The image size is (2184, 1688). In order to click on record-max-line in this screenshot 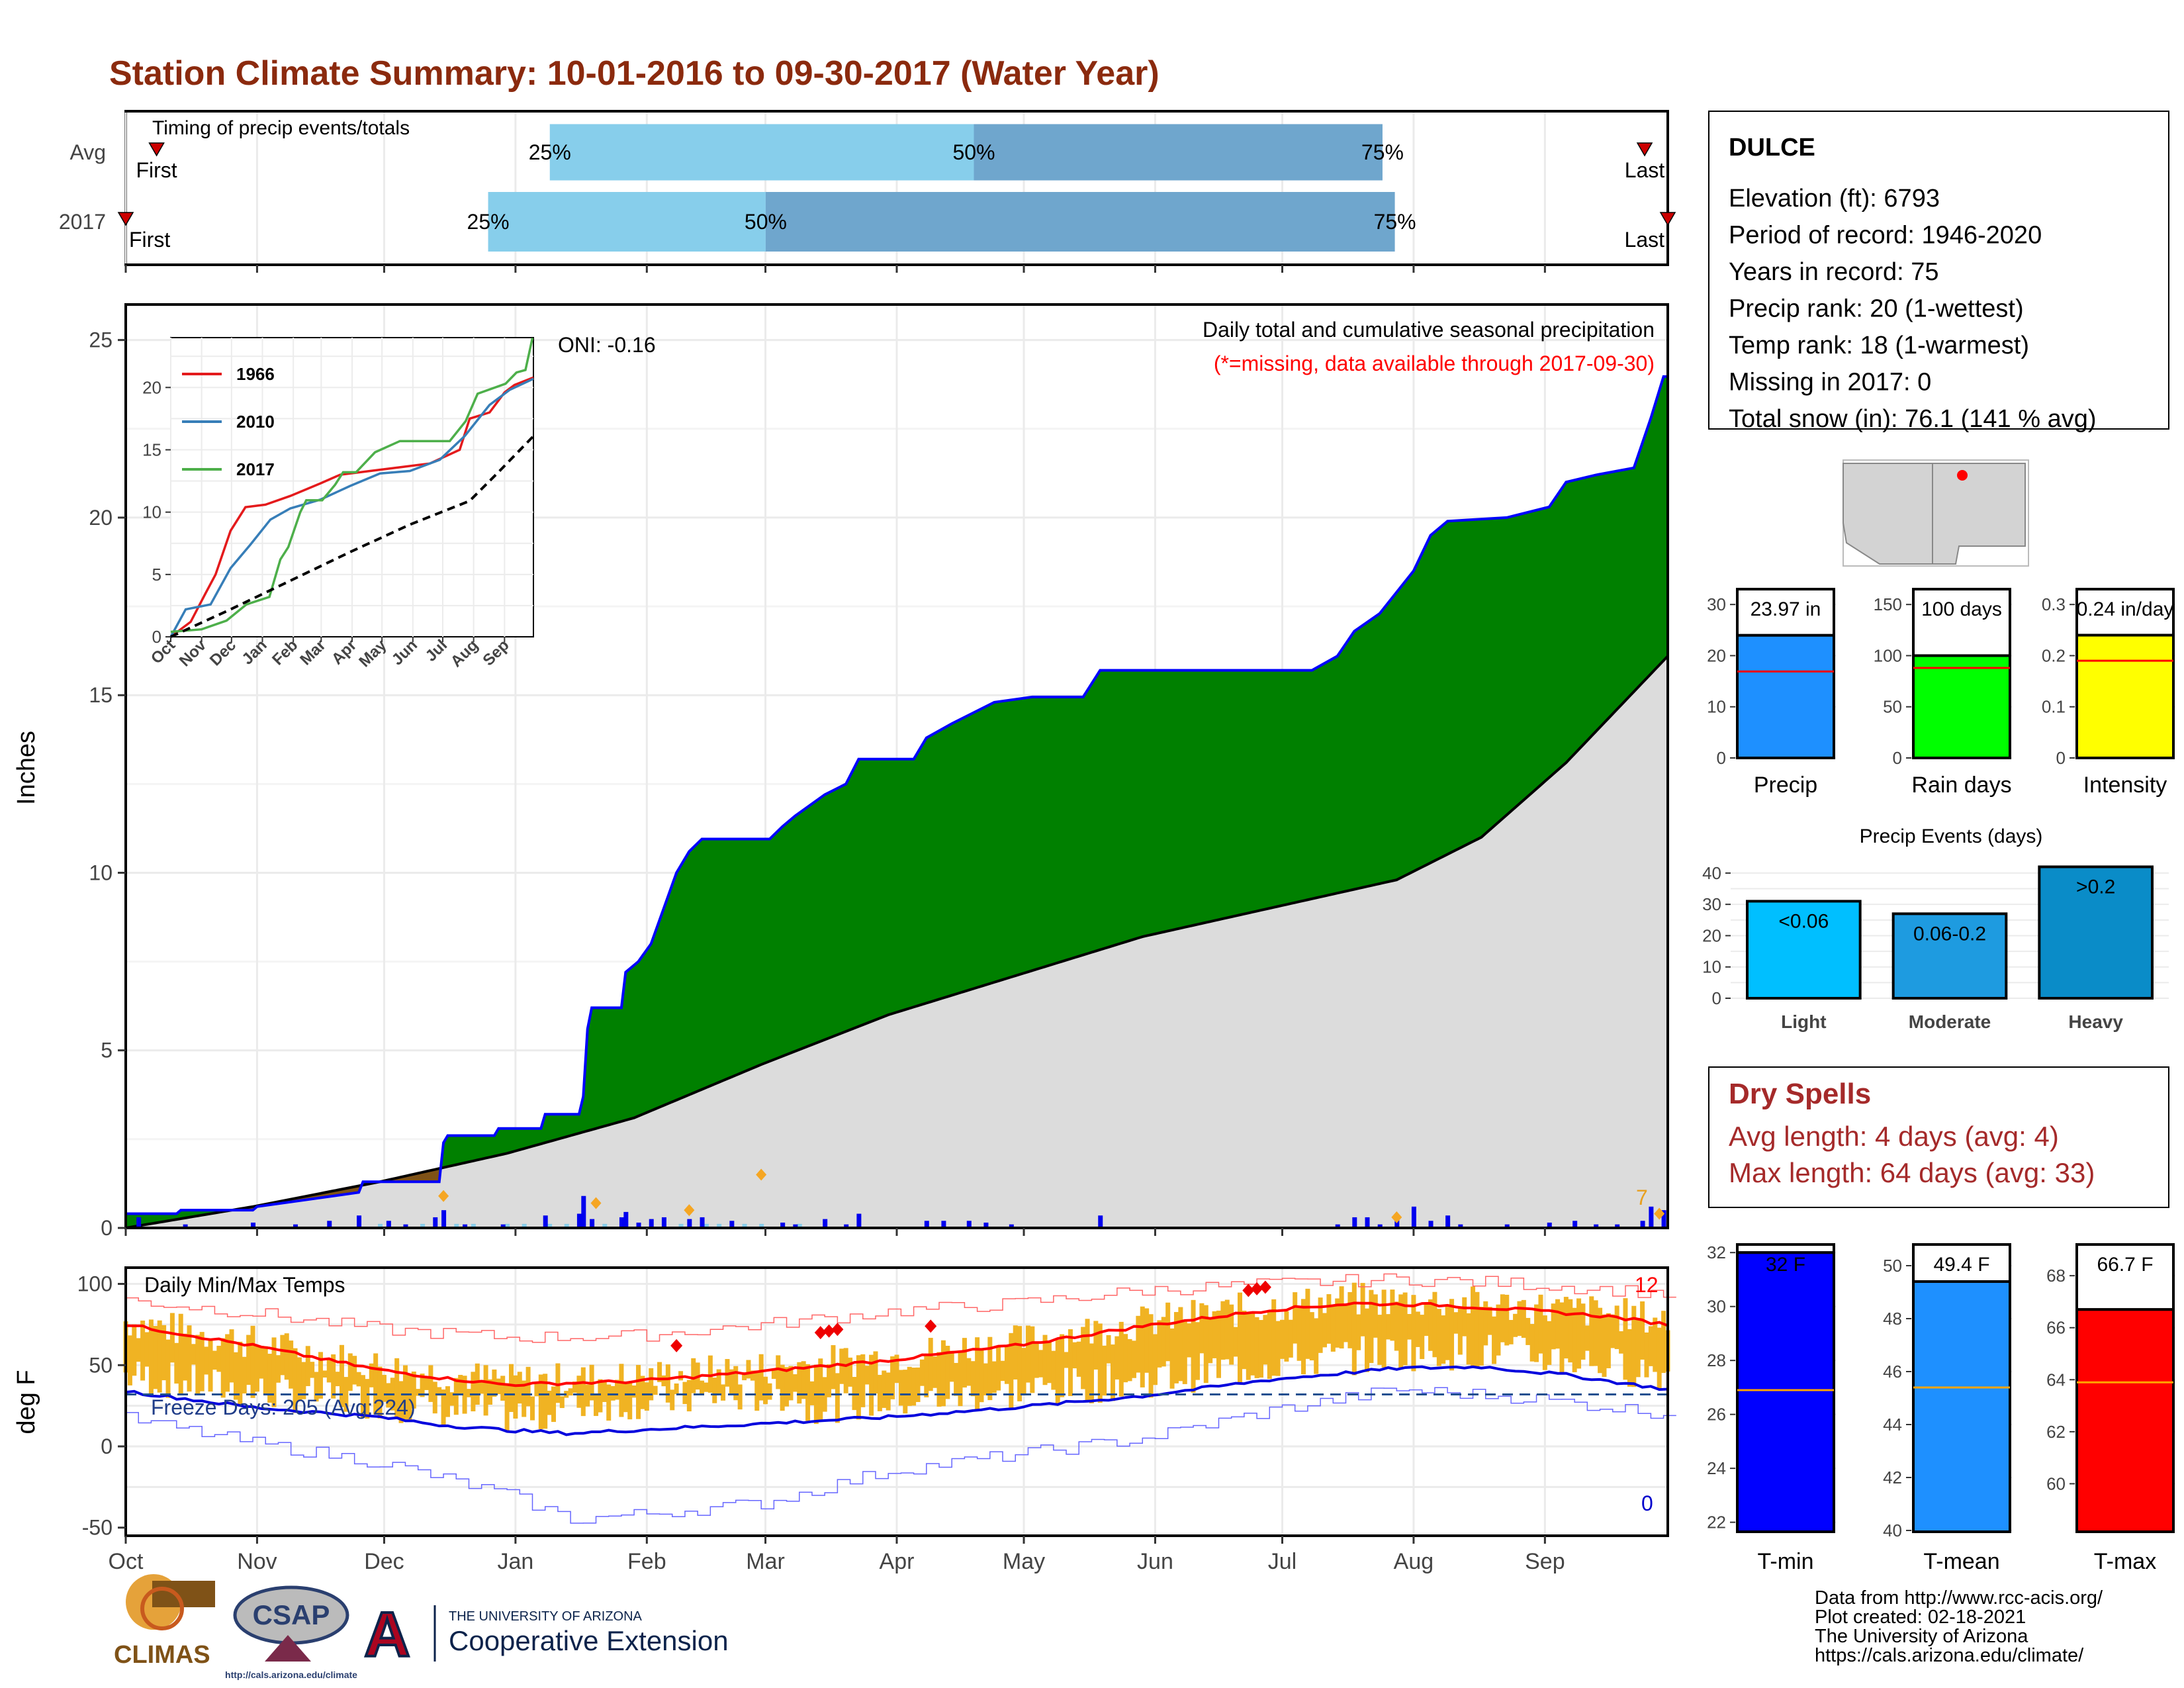, I will do `click(901, 1308)`.